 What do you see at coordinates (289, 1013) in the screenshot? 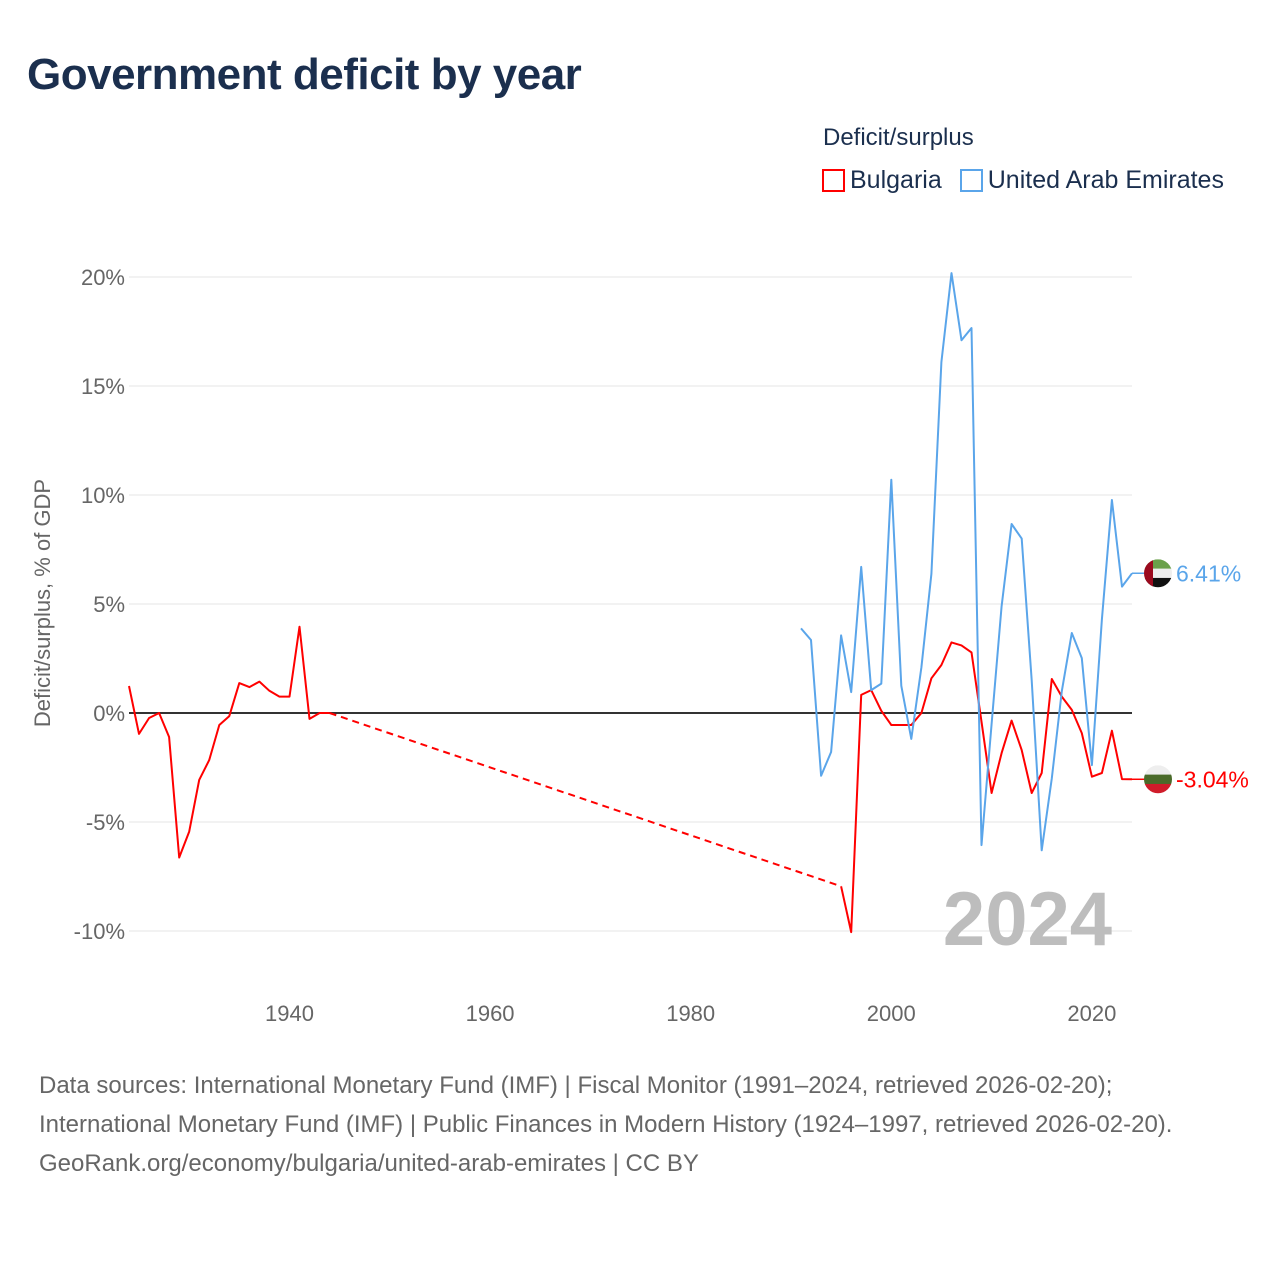
I see `x-tick-label: 1940` at bounding box center [289, 1013].